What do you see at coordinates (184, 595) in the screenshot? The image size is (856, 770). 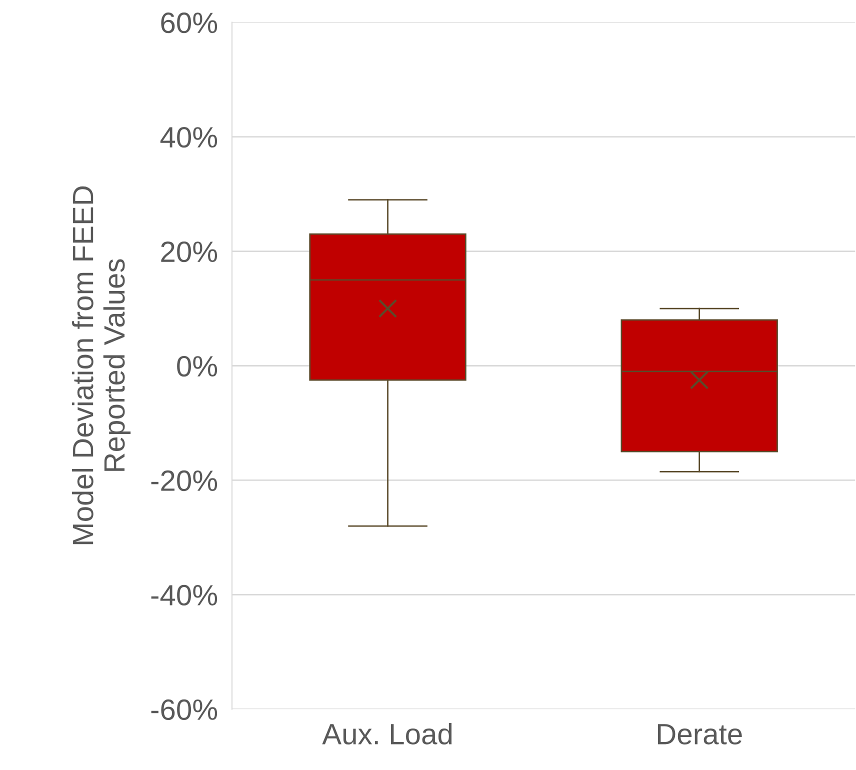 I see `y-tick-label: -40%` at bounding box center [184, 595].